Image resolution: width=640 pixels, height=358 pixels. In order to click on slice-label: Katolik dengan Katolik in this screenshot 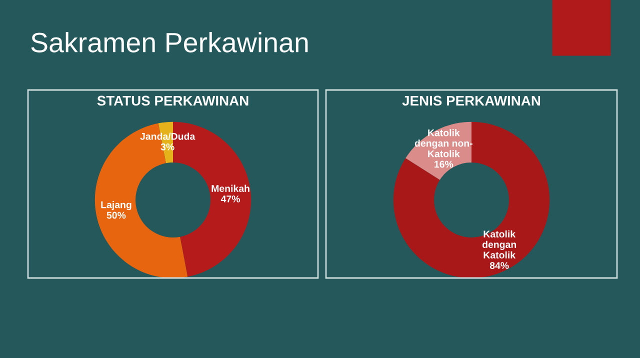, I will do `click(499, 244)`.